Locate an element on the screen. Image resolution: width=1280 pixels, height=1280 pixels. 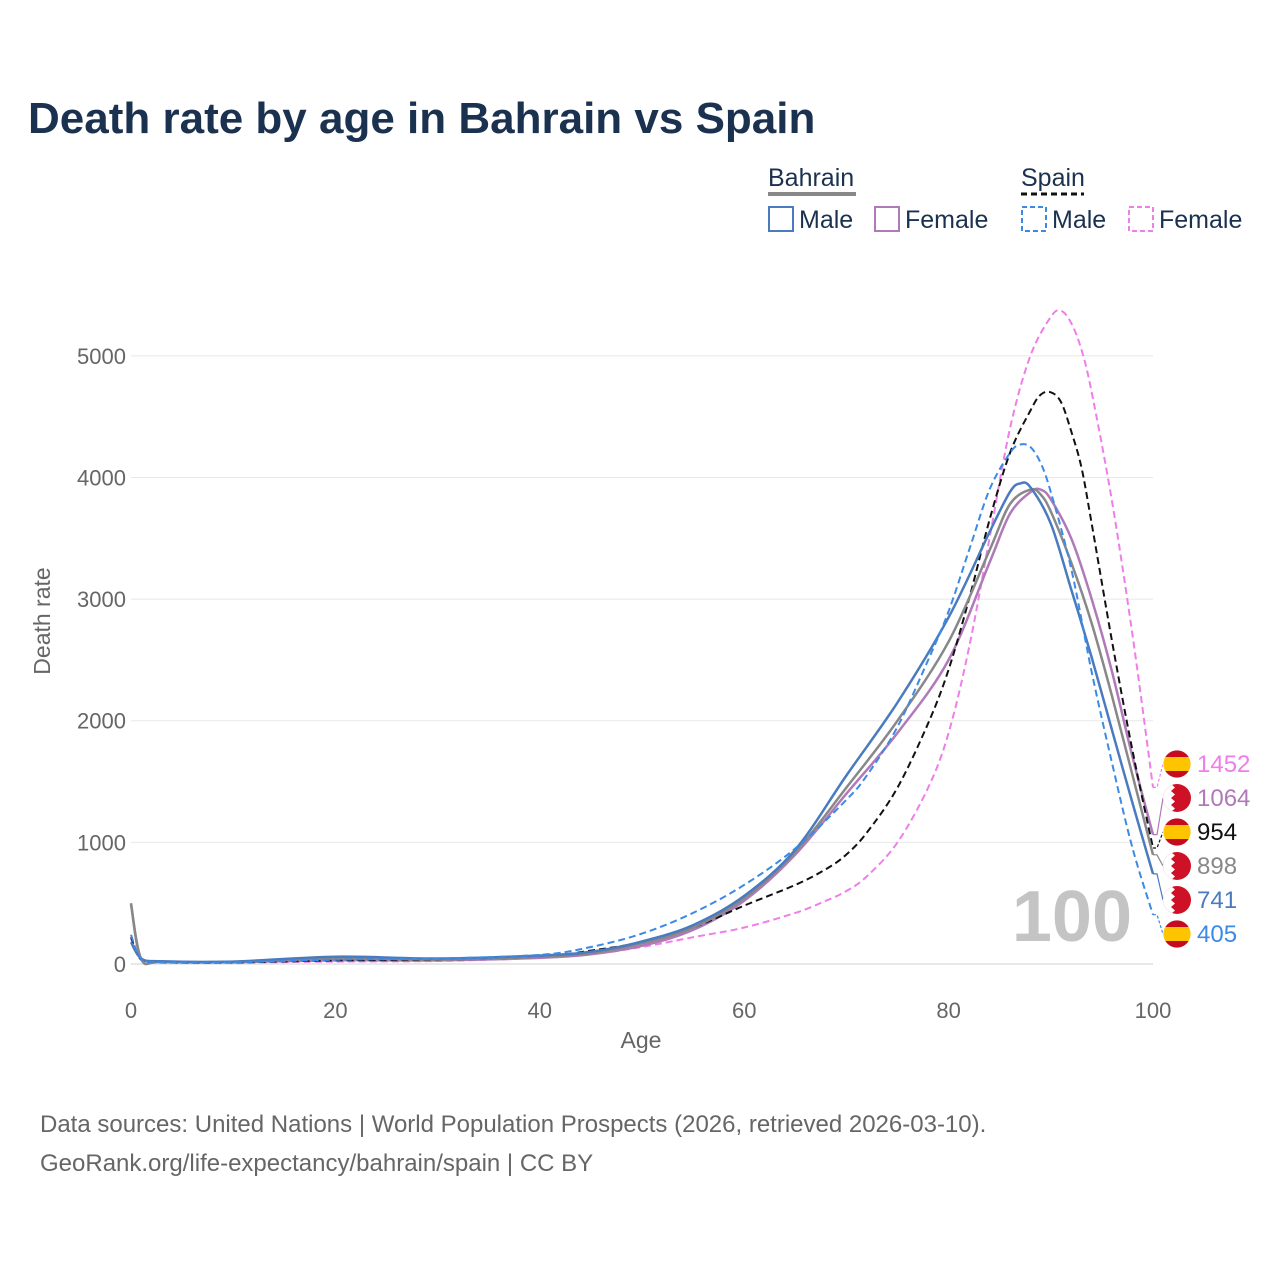
x-tick-label-20: 20 is located at coordinates (335, 1010).